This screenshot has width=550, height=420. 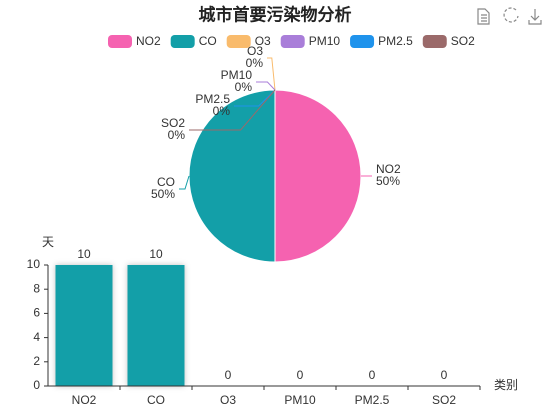 What do you see at coordinates (36, 288) in the screenshot?
I see `y-tick-label: 8` at bounding box center [36, 288].